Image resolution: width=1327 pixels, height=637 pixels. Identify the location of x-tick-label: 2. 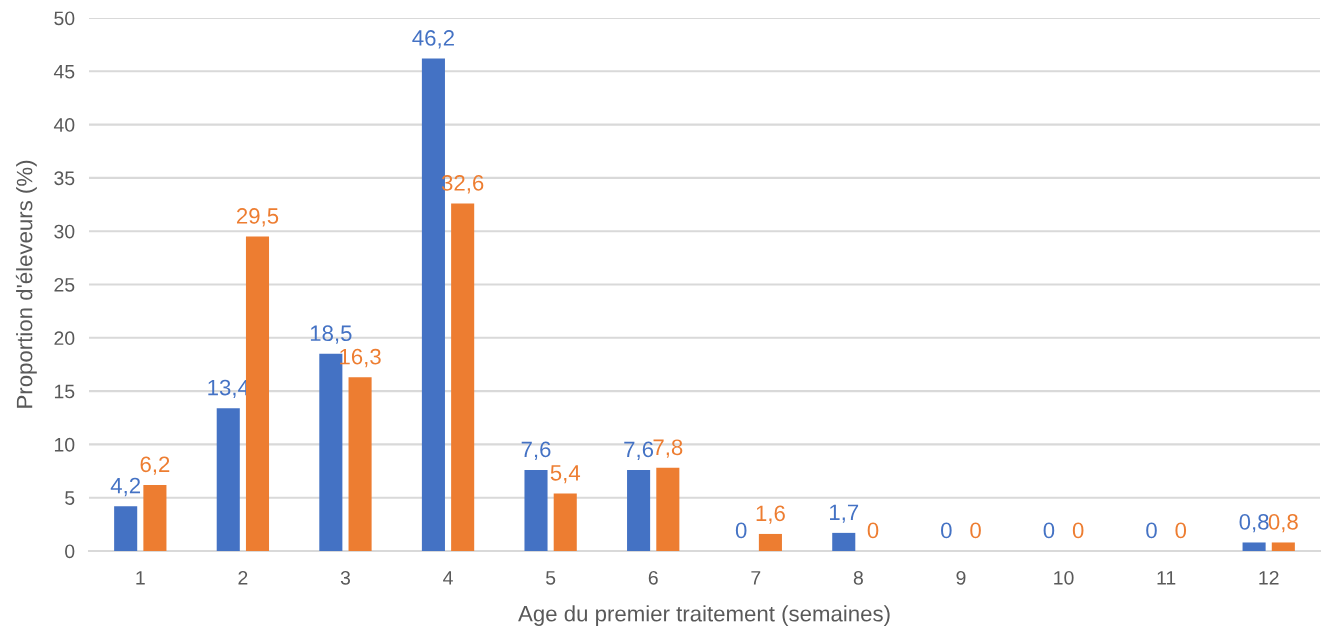
(243, 577).